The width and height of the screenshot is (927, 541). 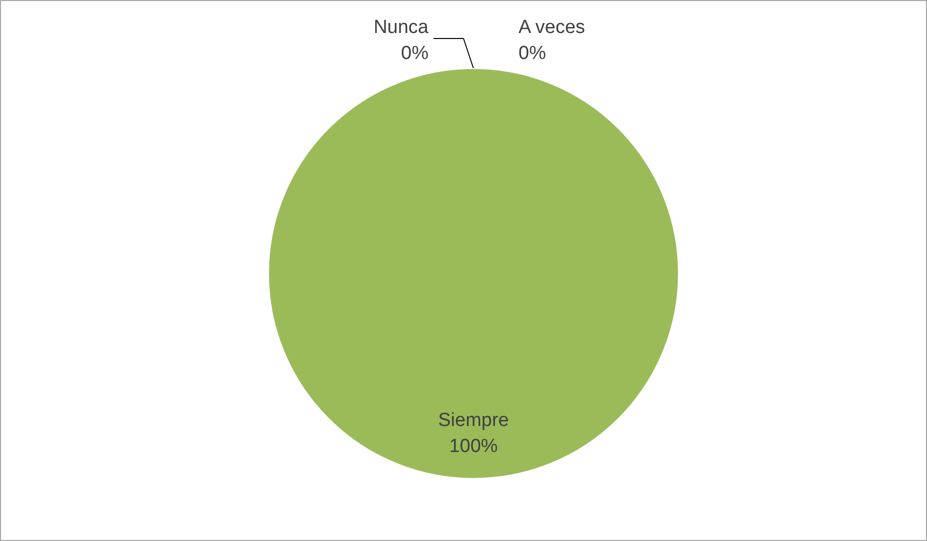 What do you see at coordinates (473, 420) in the screenshot?
I see `slice-label: Siempre` at bounding box center [473, 420].